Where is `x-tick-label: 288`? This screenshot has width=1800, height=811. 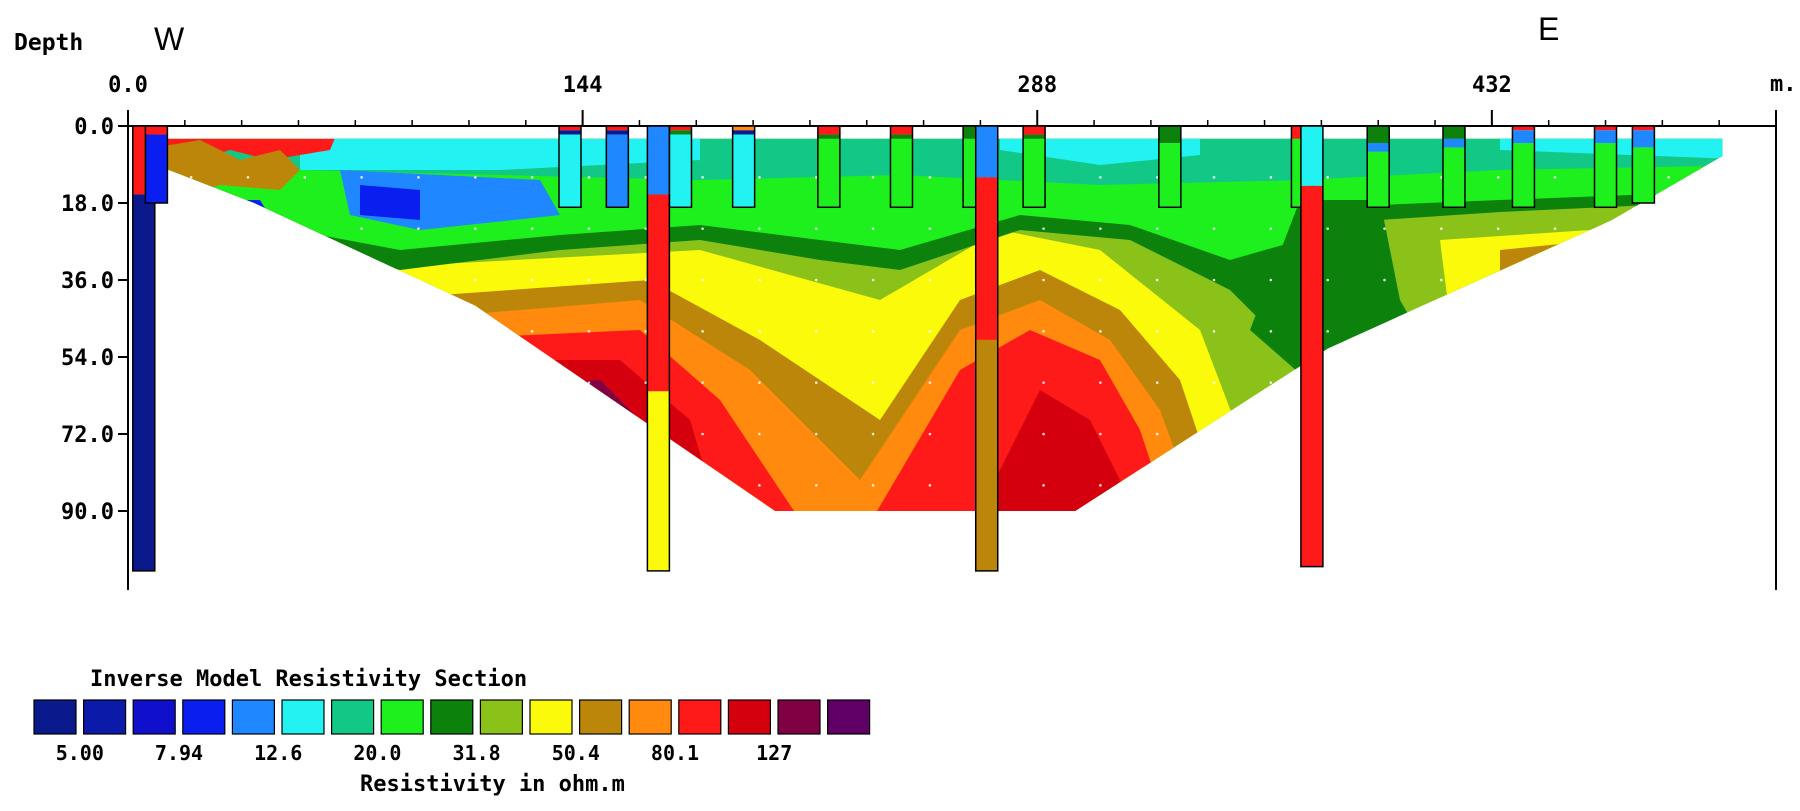 x-tick-label: 288 is located at coordinates (1037, 85).